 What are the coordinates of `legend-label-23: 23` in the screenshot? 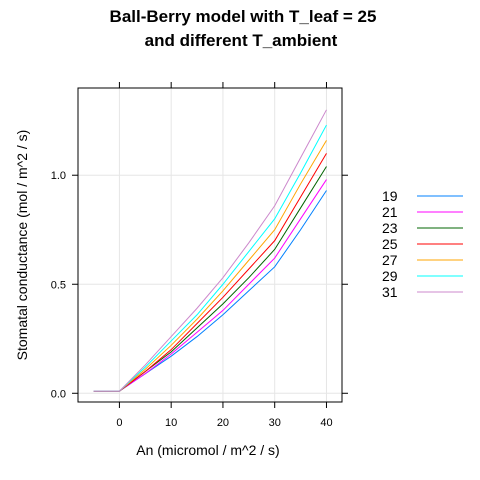 It's located at (390, 228).